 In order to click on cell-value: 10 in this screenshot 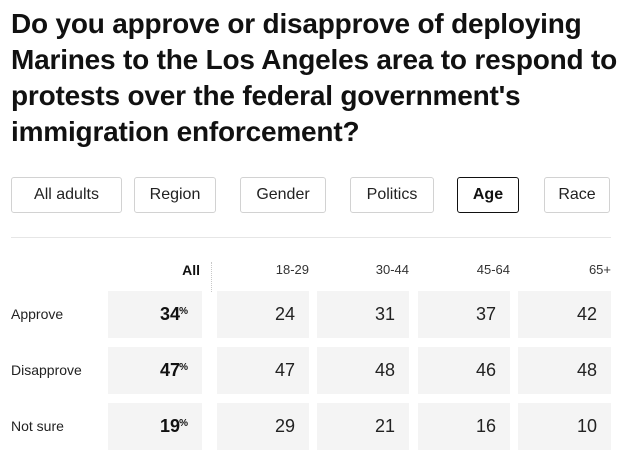, I will do `click(586, 426)`.